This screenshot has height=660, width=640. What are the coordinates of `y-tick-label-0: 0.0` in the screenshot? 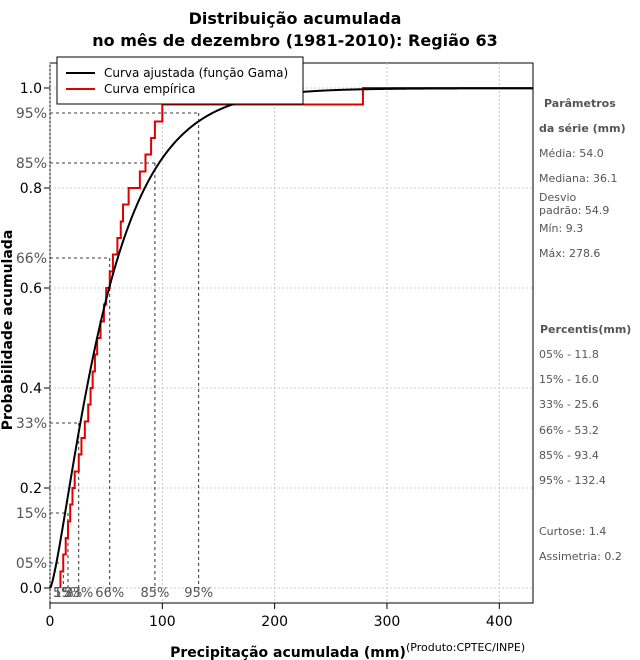 It's located at (31, 589).